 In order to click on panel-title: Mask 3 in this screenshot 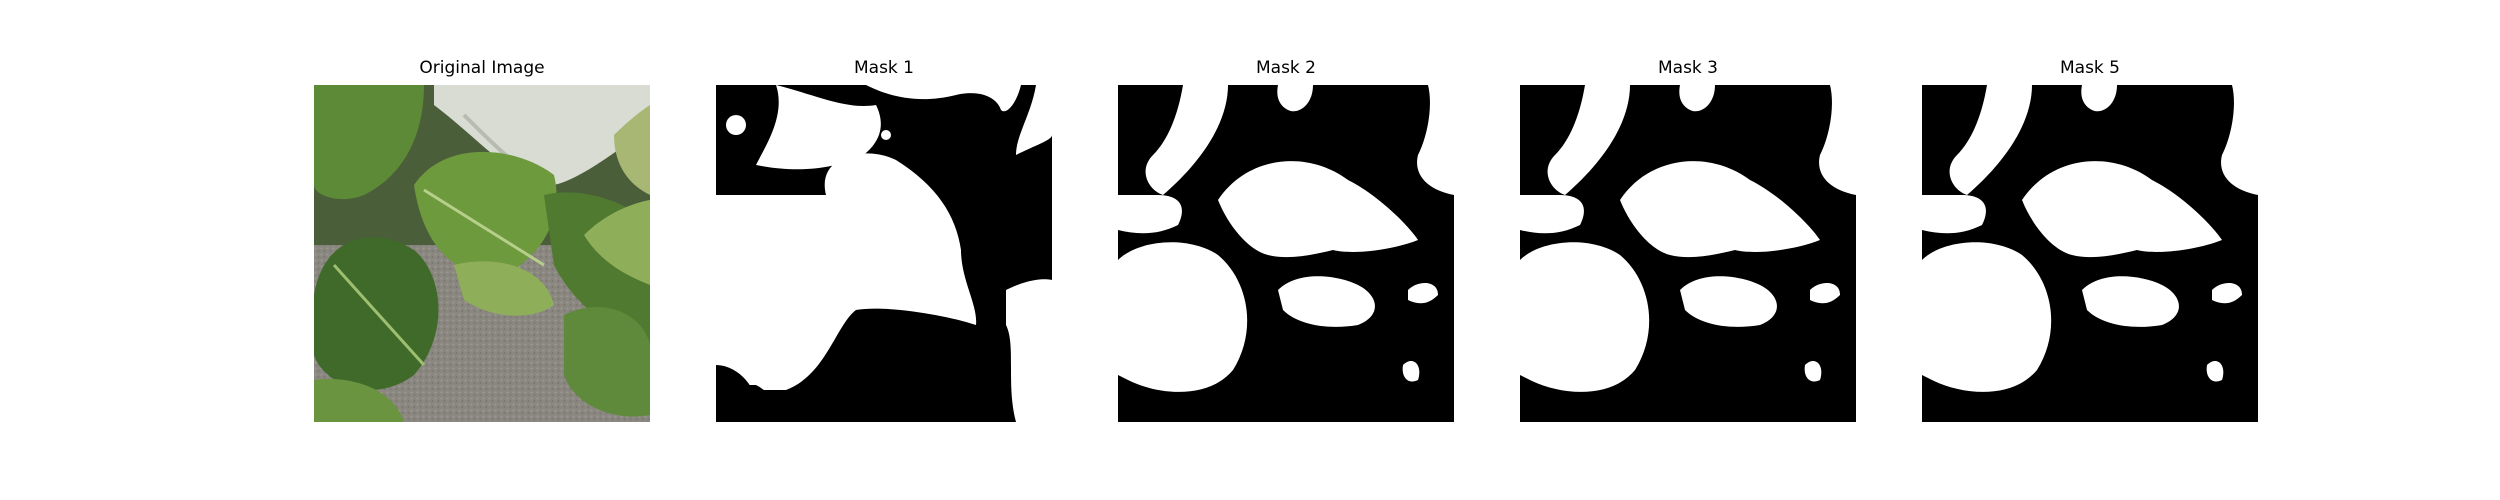, I will do `click(1687, 68)`.